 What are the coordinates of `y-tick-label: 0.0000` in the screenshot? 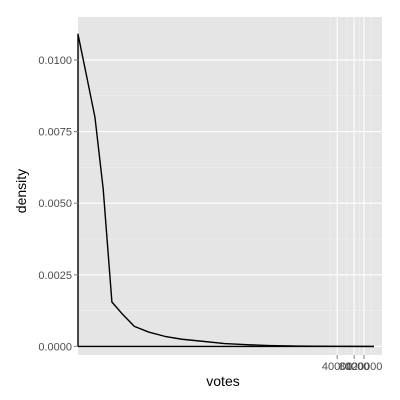 It's located at (55, 347).